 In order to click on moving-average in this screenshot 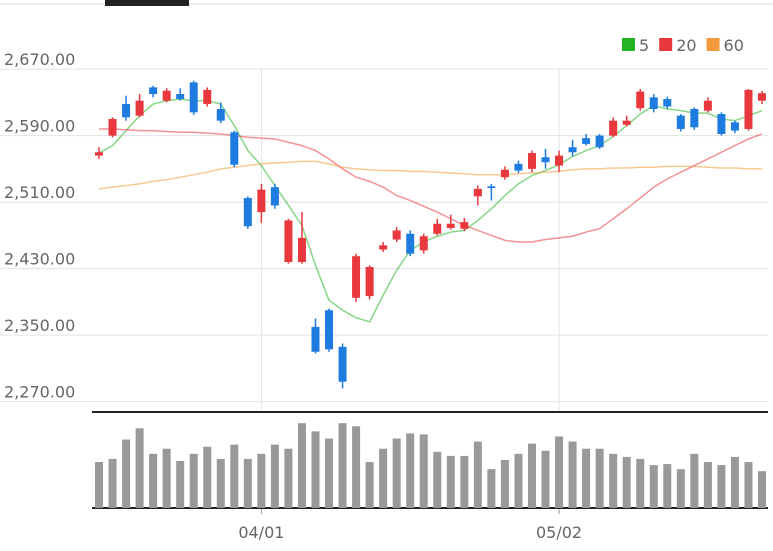, I will do `click(430, 175)`.